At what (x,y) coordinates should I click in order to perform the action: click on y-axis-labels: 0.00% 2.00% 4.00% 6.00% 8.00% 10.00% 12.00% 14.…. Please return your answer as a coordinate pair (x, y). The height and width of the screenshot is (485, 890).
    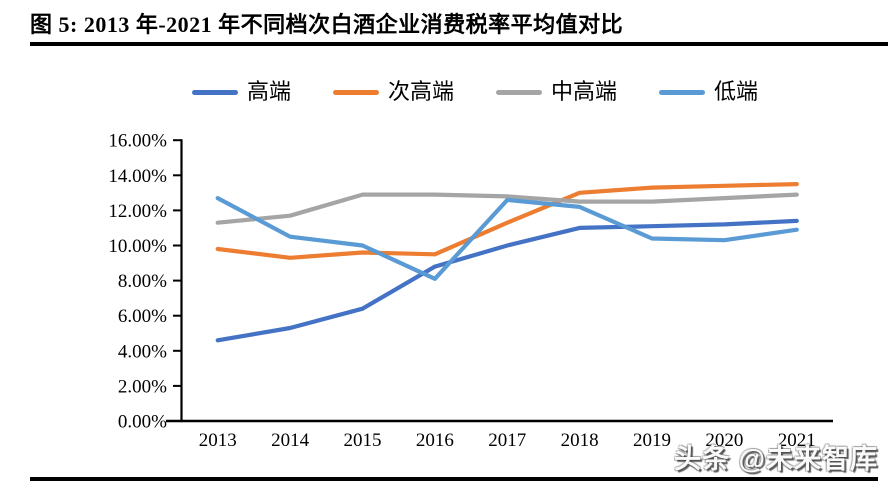
    Looking at the image, I should click on (145, 282).